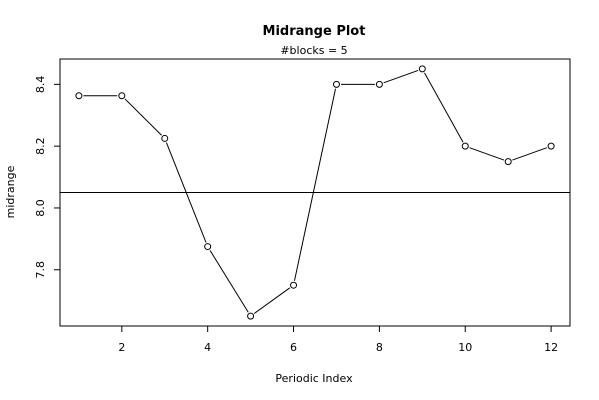  Describe the element at coordinates (40, 146) in the screenshot. I see `y-tick-label: 8.2` at that location.